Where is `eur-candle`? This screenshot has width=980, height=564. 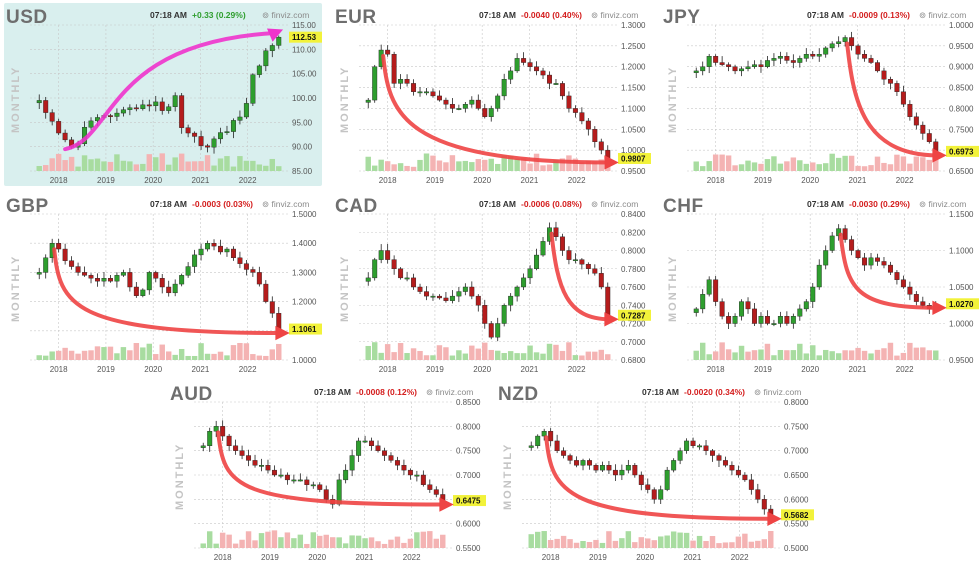
eur-candle is located at coordinates (439, 98).